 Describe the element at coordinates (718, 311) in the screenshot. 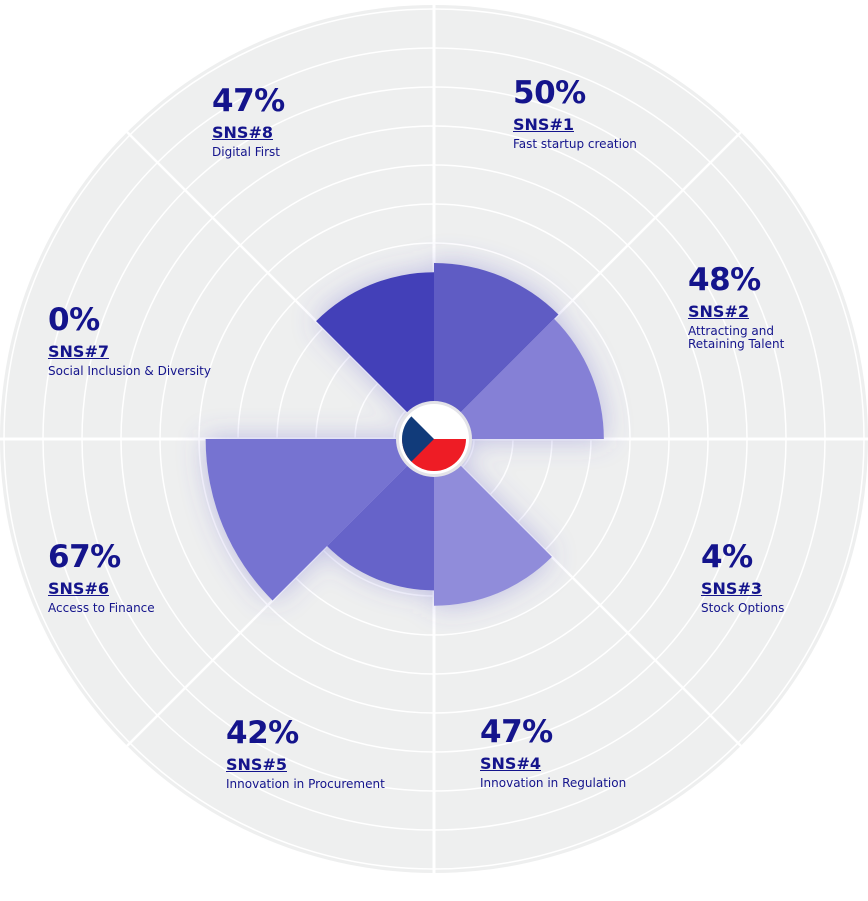

I see `segment-code-link: SNS#2` at that location.